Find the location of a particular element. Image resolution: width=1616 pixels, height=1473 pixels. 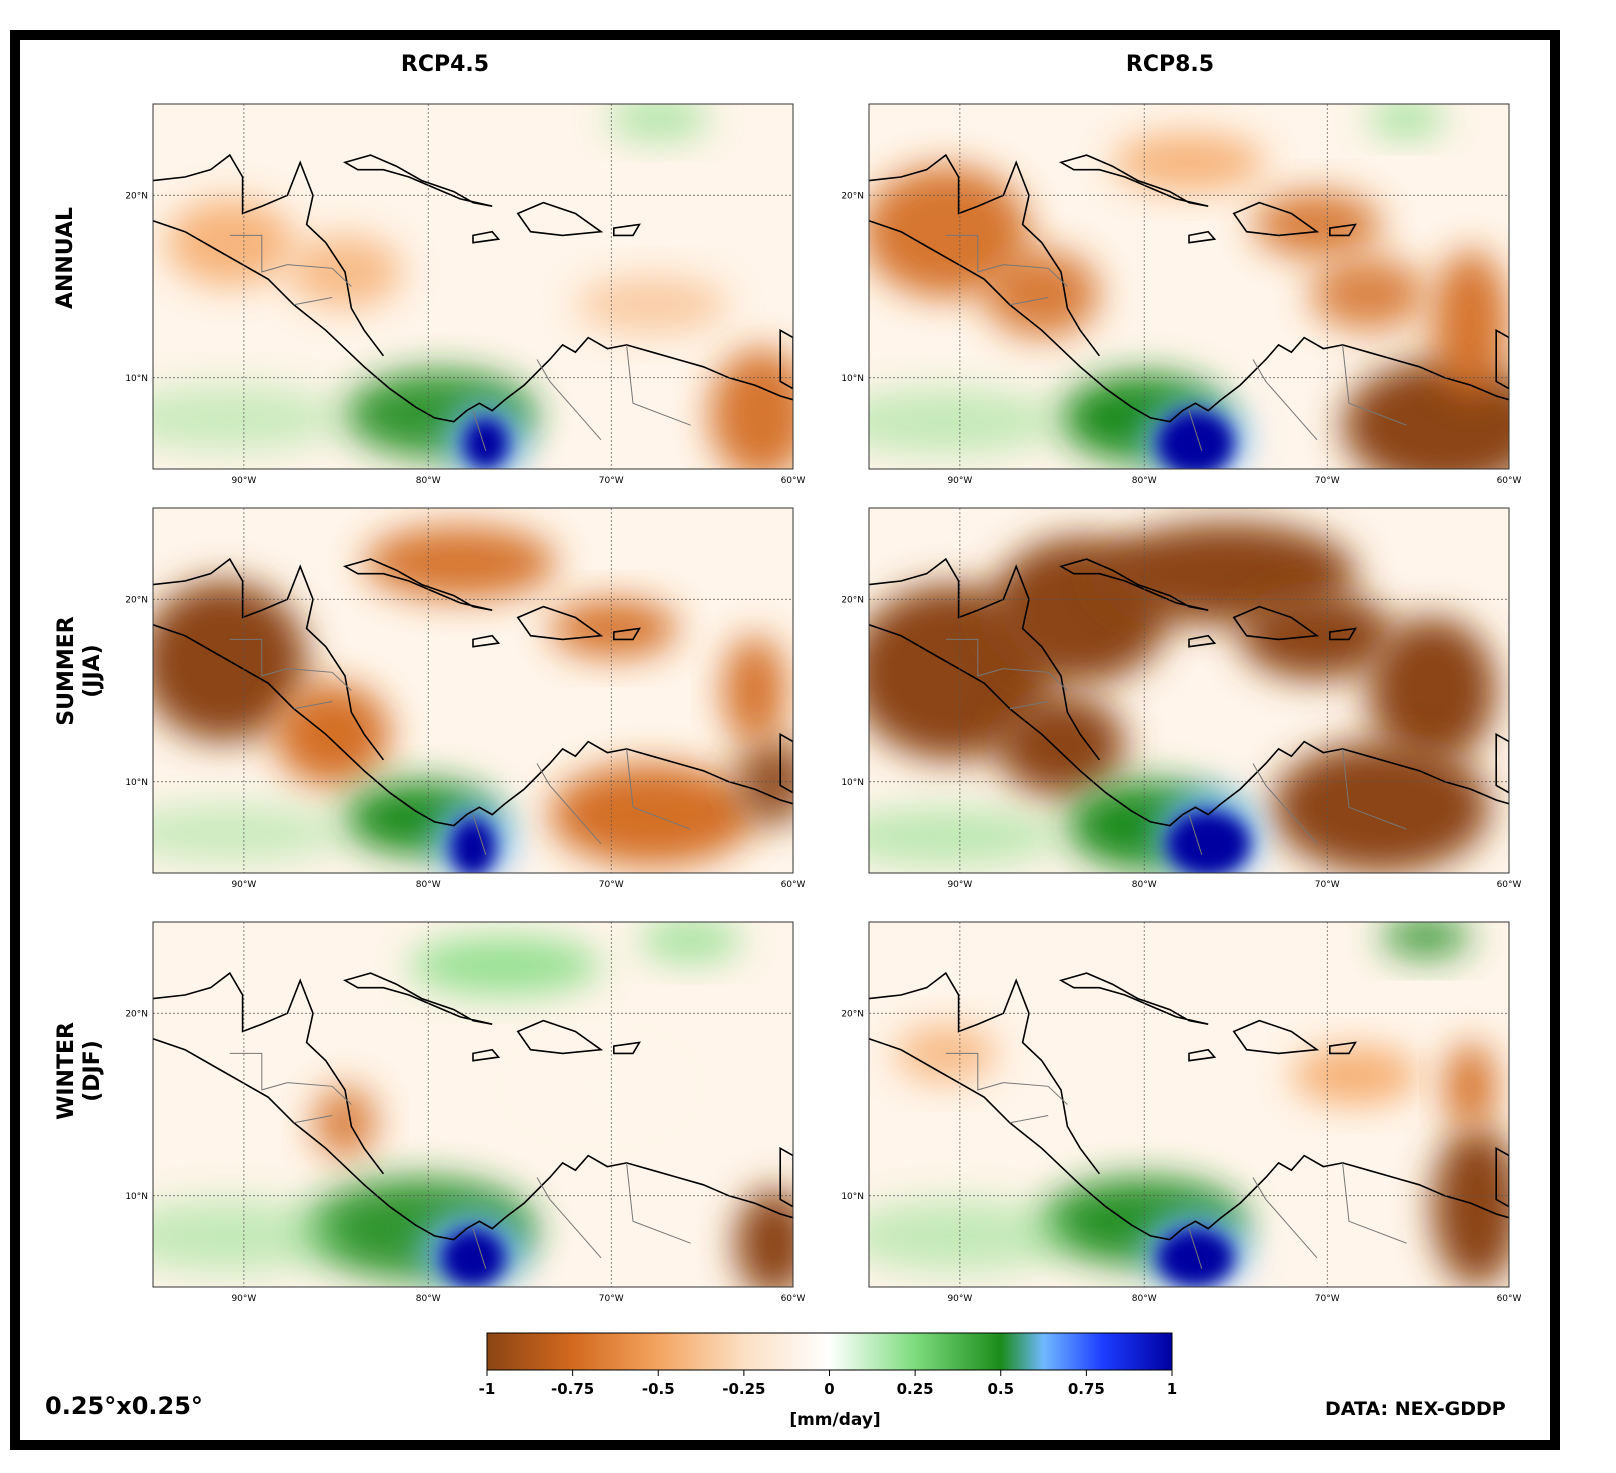

map-panel-winter-rcp45: 90°W 80°W 70°W 60°W 20°N 10°N is located at coordinates (465, 1112).